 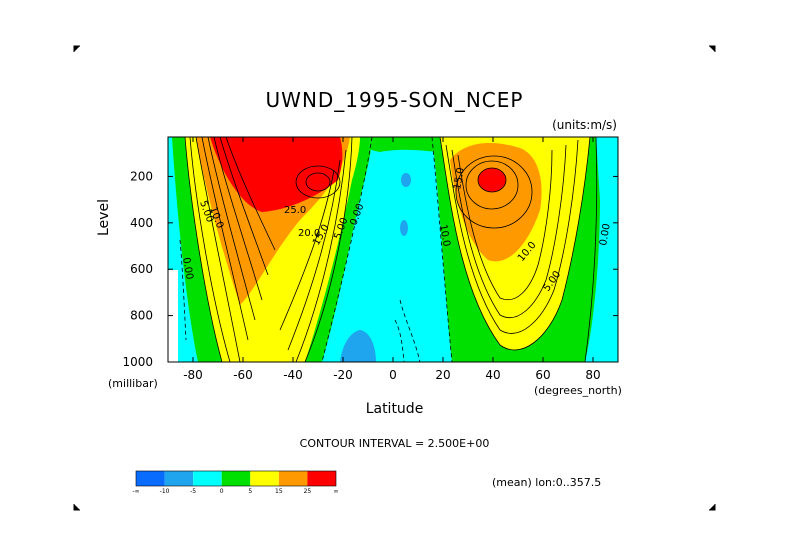 What do you see at coordinates (133, 383) in the screenshot?
I see `y-axis-unit: (millibar)` at bounding box center [133, 383].